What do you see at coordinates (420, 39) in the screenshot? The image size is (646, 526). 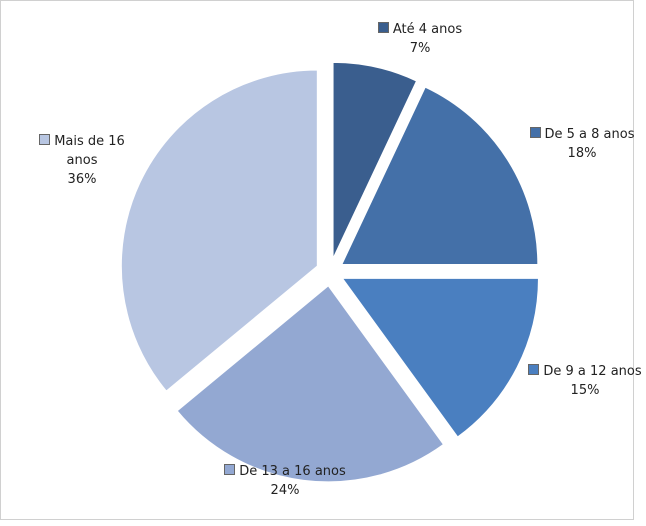 I see `slice-label: Até 4 anos 7%` at bounding box center [420, 39].